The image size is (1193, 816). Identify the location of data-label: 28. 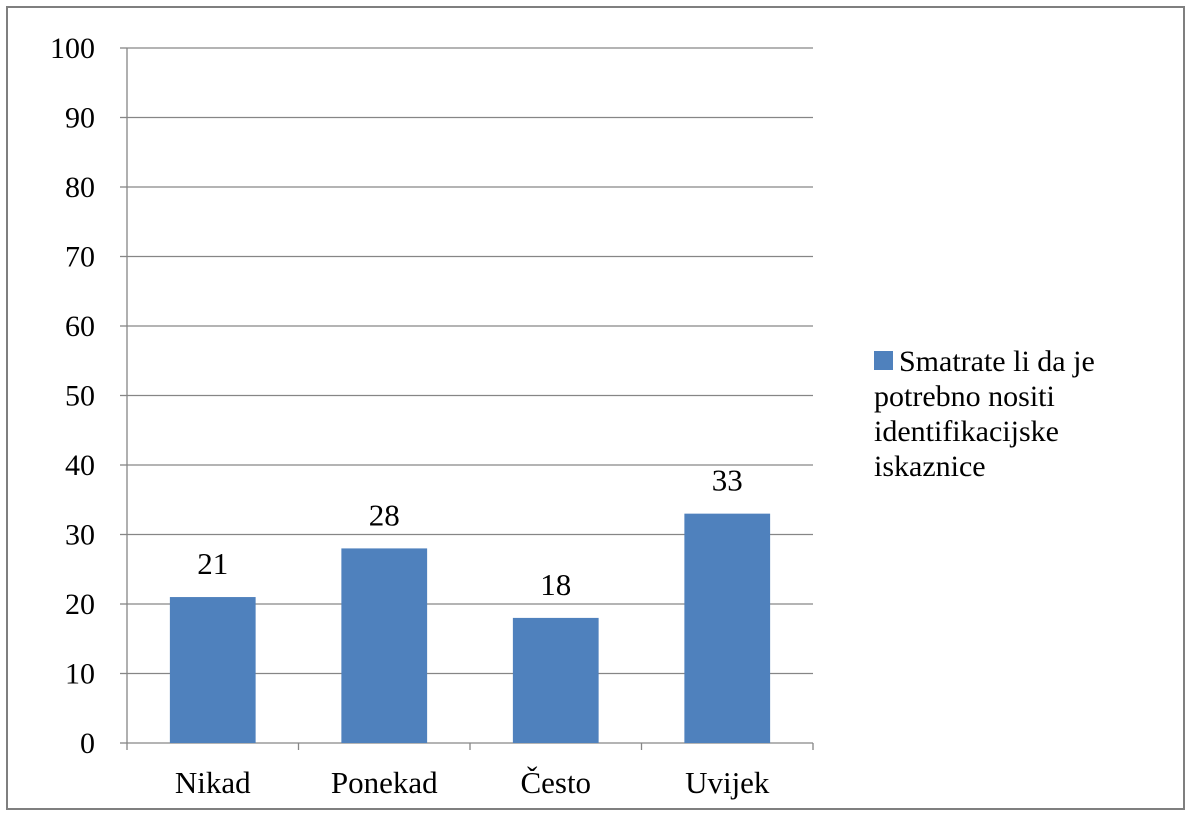
(384, 514).